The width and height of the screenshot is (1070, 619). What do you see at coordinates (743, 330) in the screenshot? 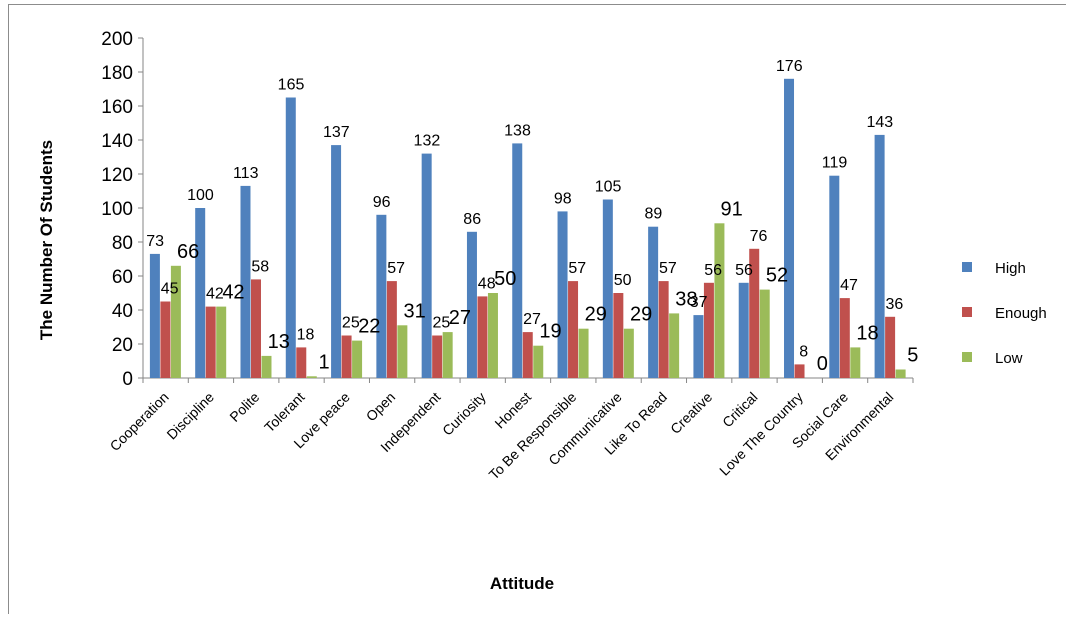
I see `bar-high-critical` at bounding box center [743, 330].